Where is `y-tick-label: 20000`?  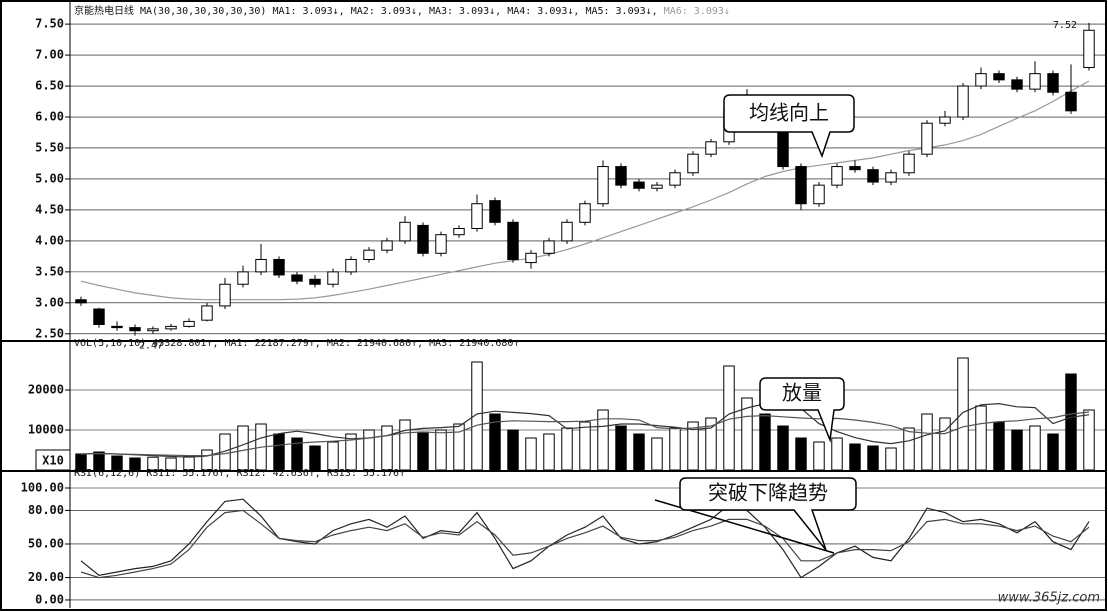
y-tick-label: 20000 is located at coordinates (46, 390).